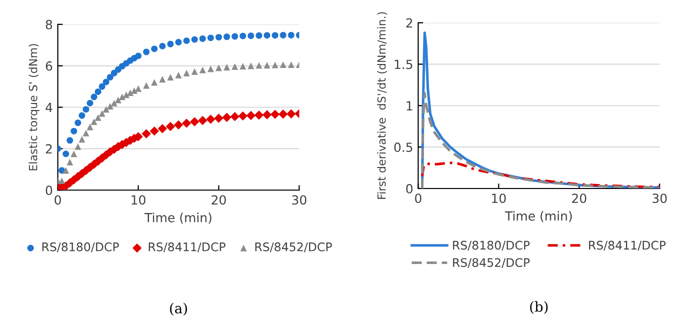 The height and width of the screenshot is (325, 680). I want to click on y-tick-label: 4, so click(49, 107).